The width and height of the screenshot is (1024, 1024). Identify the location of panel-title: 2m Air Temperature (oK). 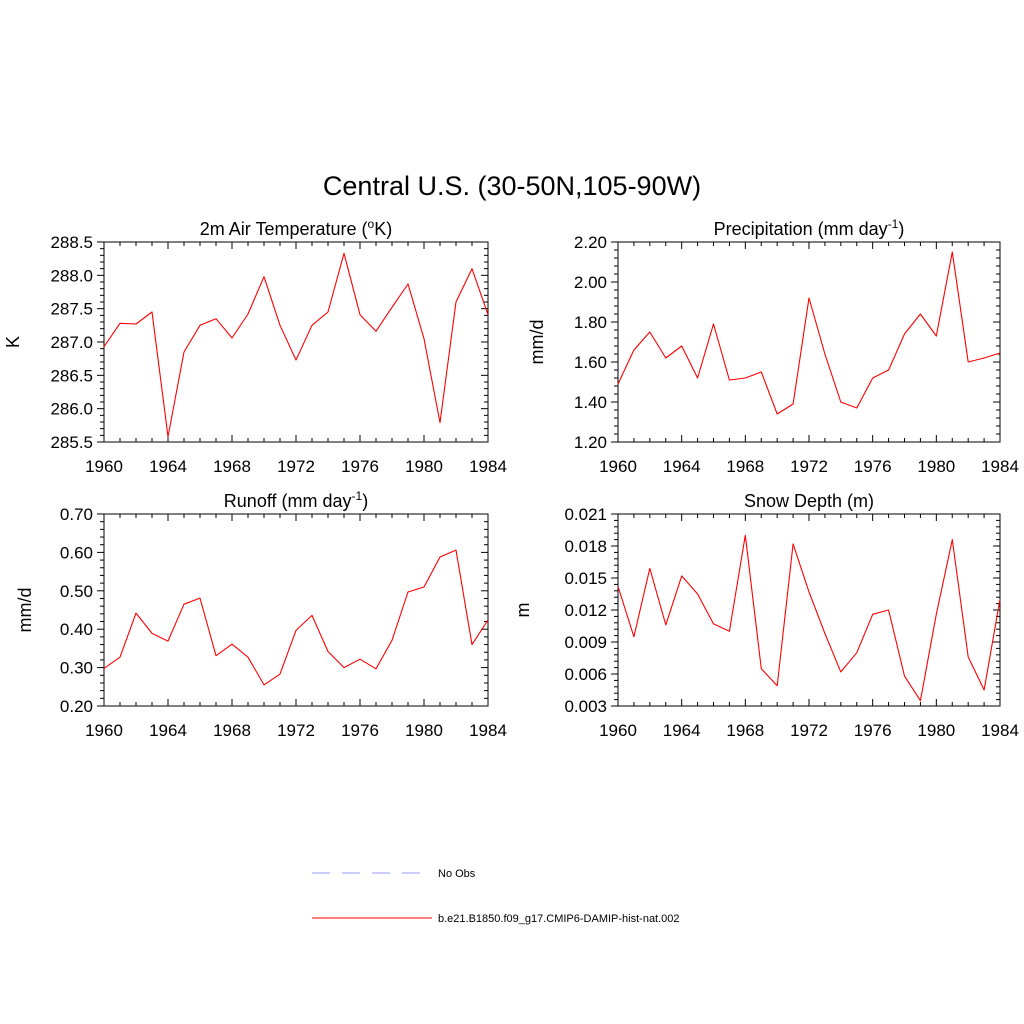
(296, 228).